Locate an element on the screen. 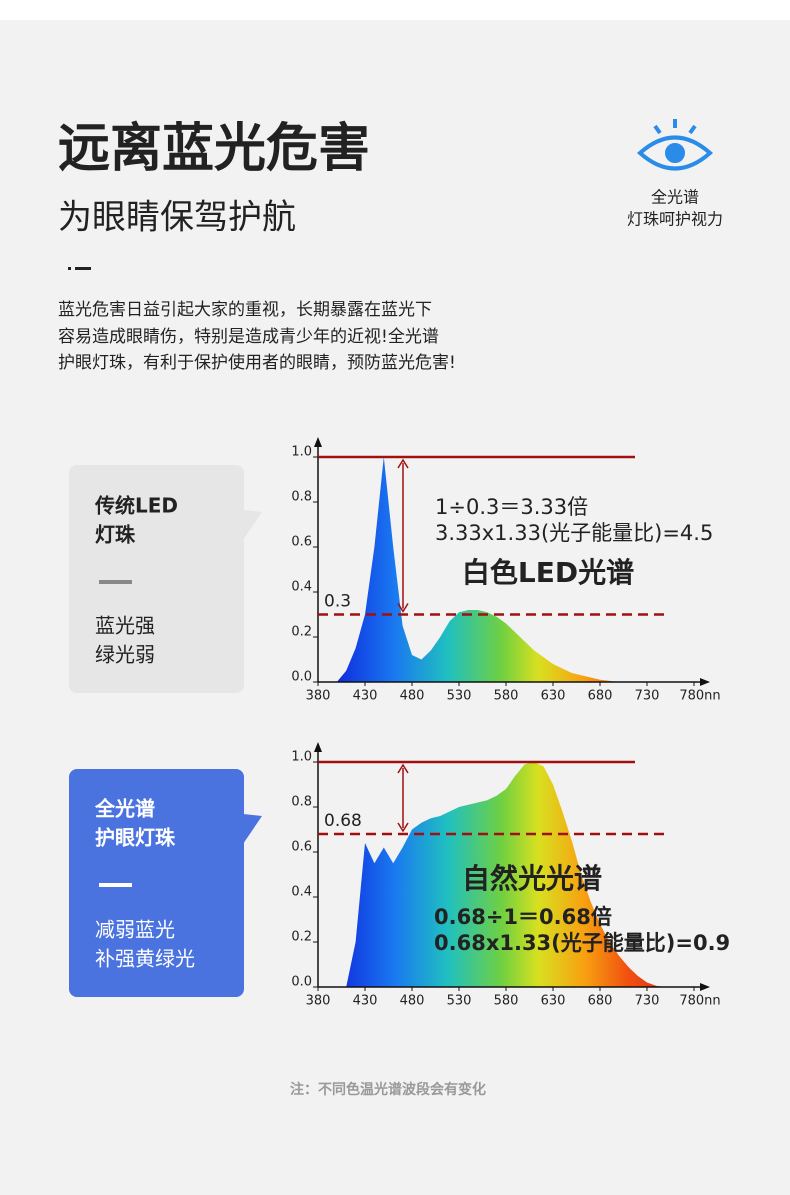 The width and height of the screenshot is (790, 1195). badge-line: 灯珠呵护视力 is located at coordinates (675, 219).